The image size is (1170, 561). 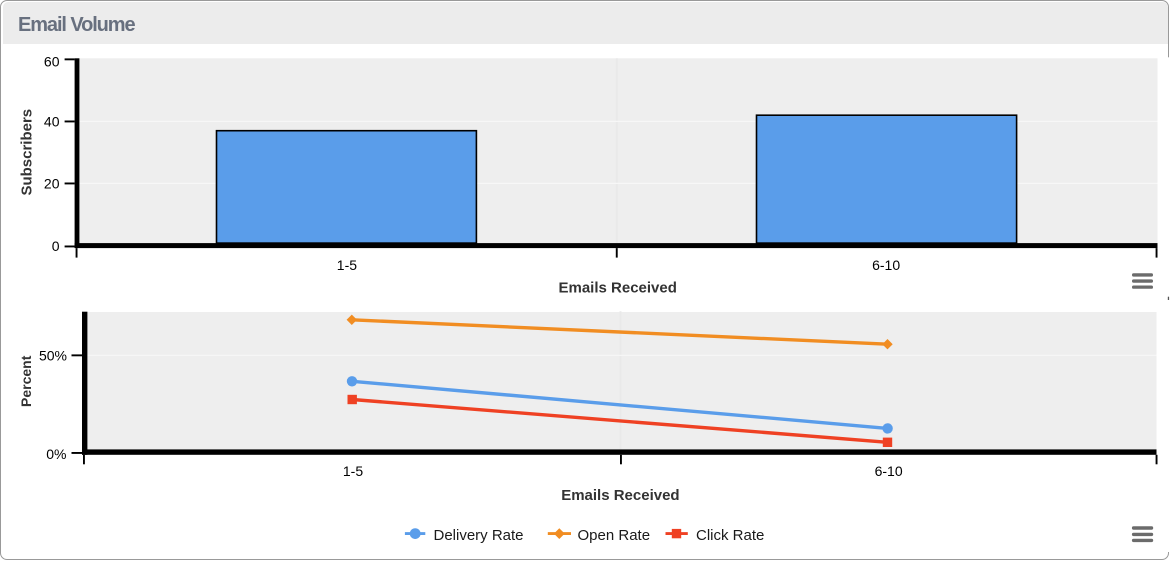 What do you see at coordinates (614, 535) in the screenshot?
I see `svg-text: Open Rate` at bounding box center [614, 535].